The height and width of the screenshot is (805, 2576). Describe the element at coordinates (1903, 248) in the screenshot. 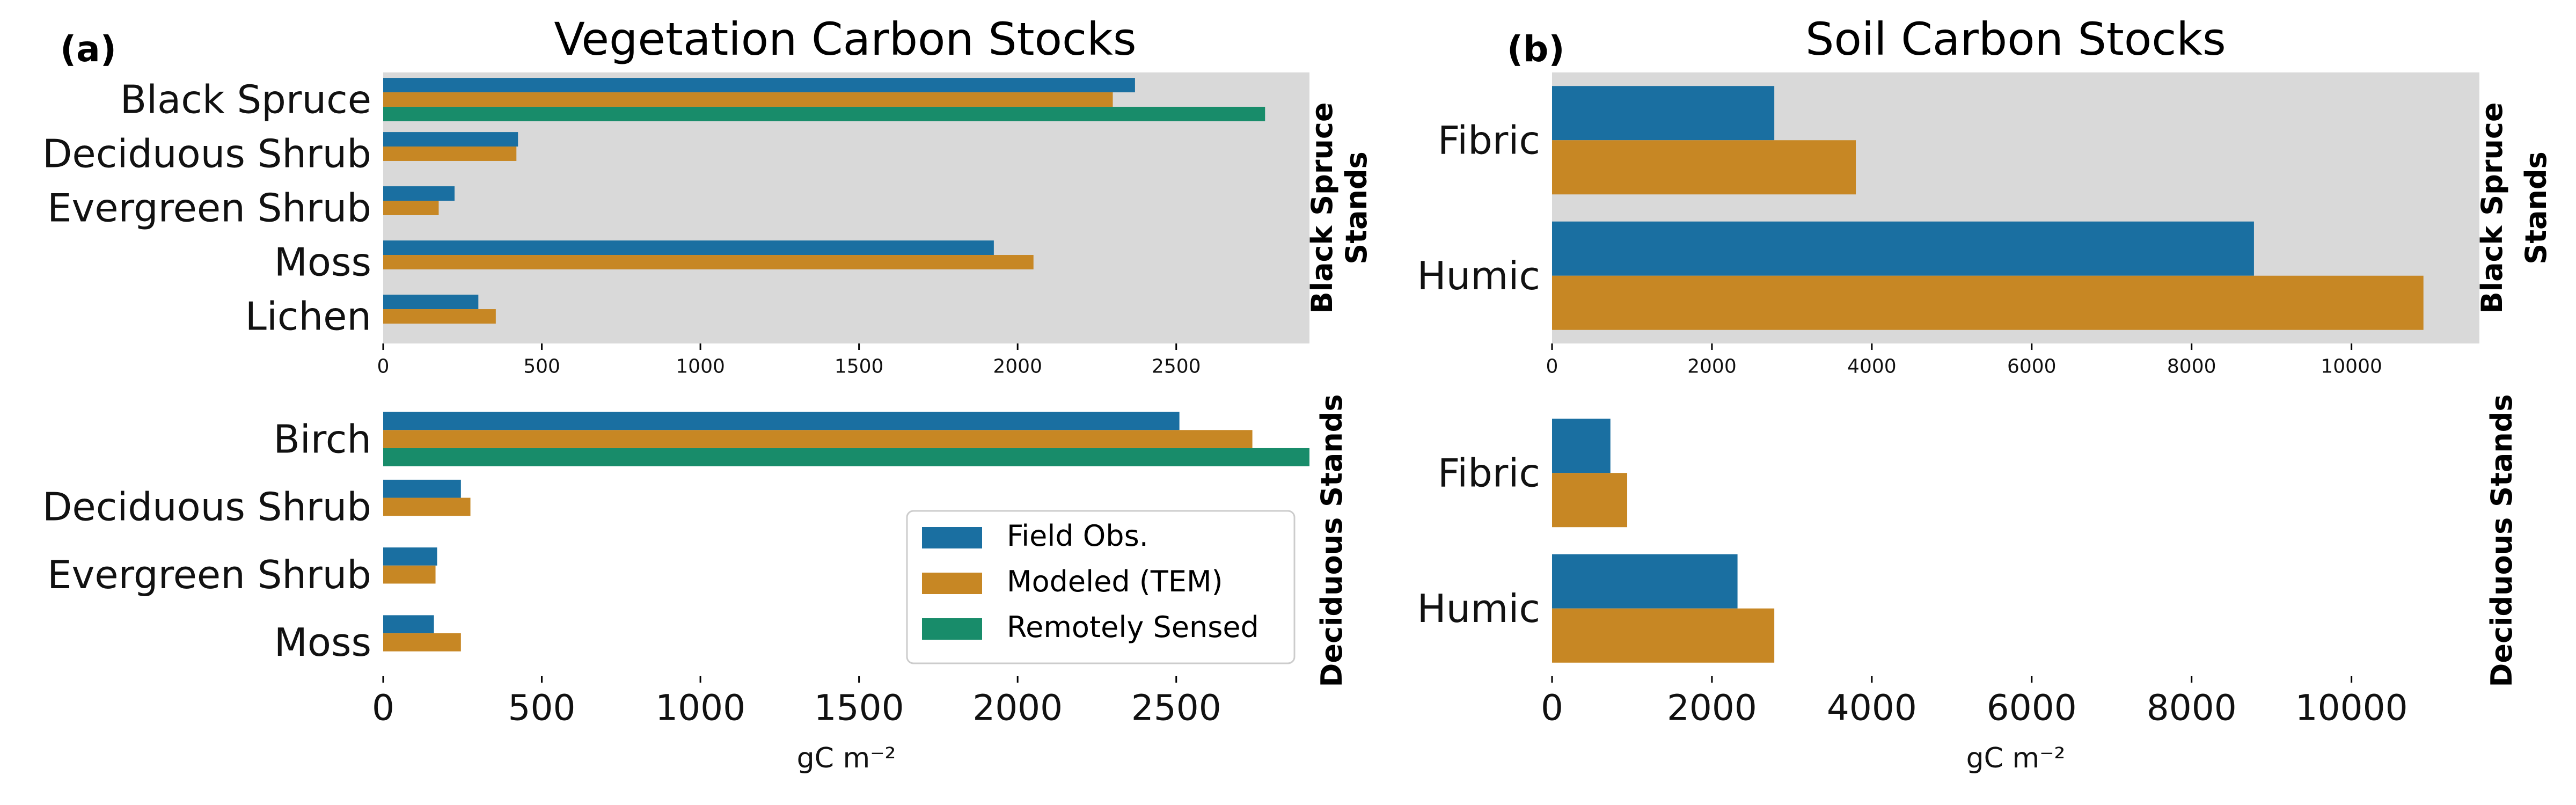

I see `panel-3-bar-humic-field-obs` at that location.